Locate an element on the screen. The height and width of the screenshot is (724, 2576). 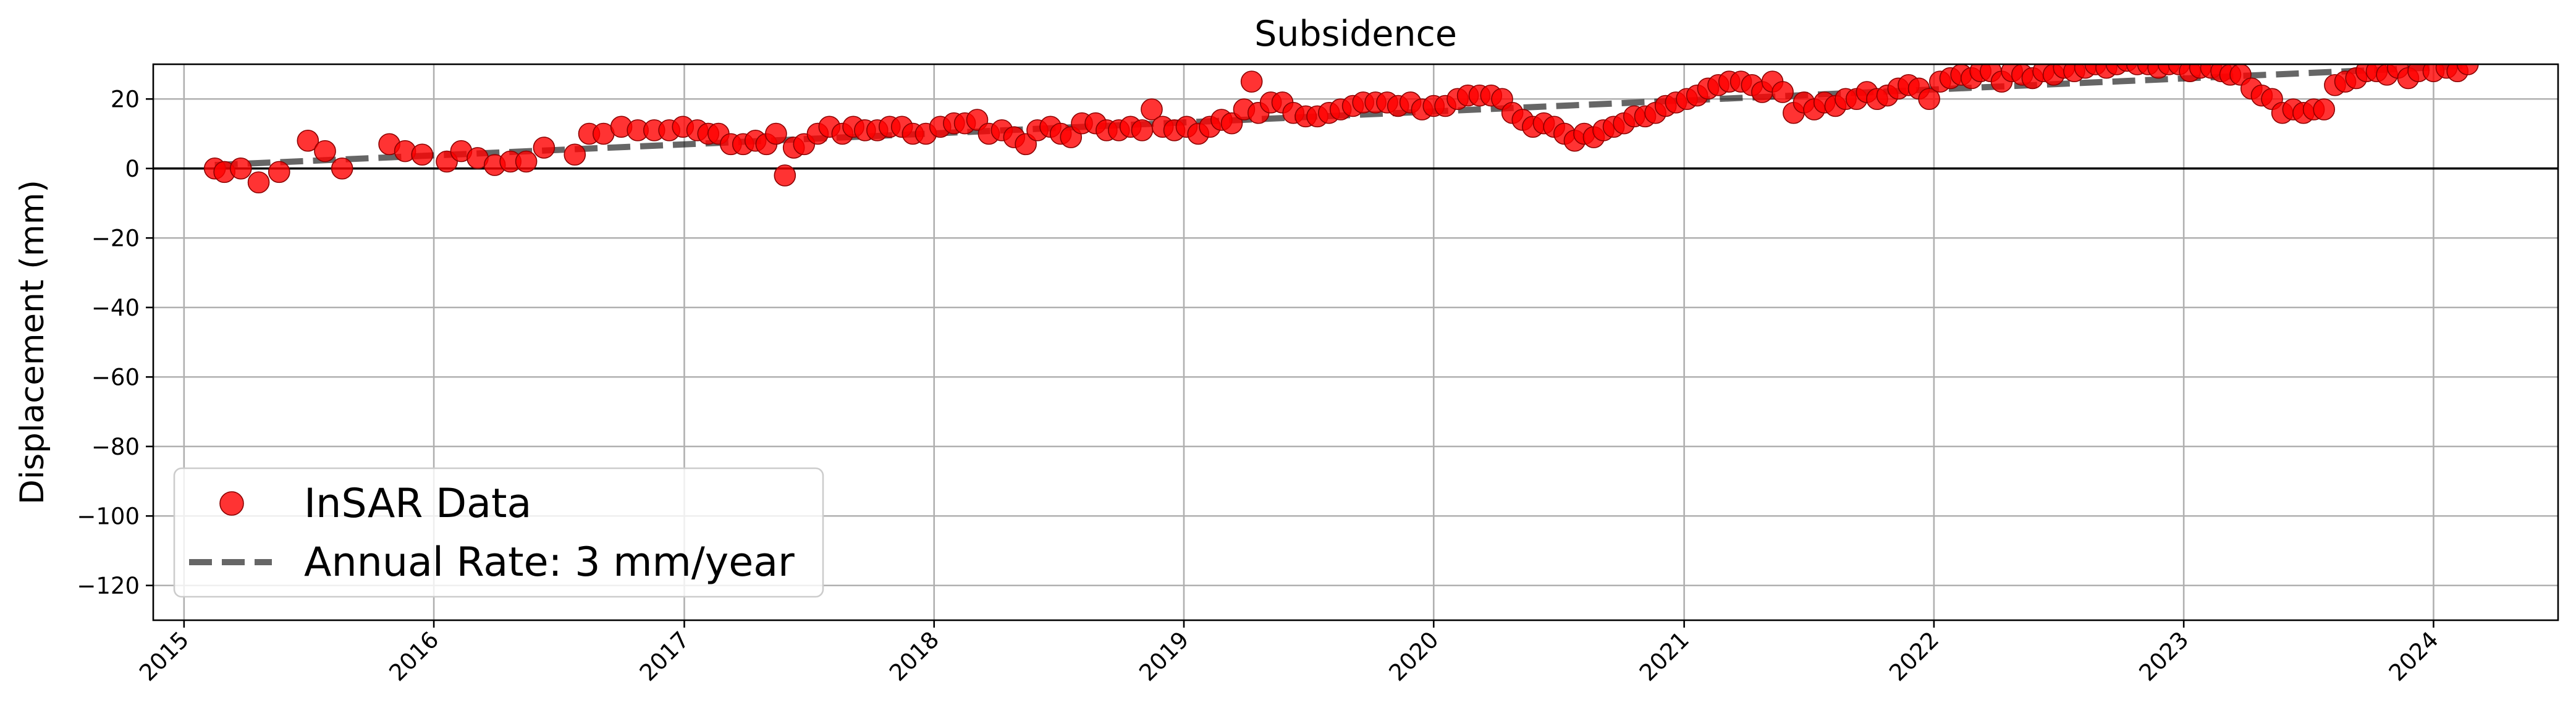
x-tick-label: 2022 is located at coordinates (1914, 656).